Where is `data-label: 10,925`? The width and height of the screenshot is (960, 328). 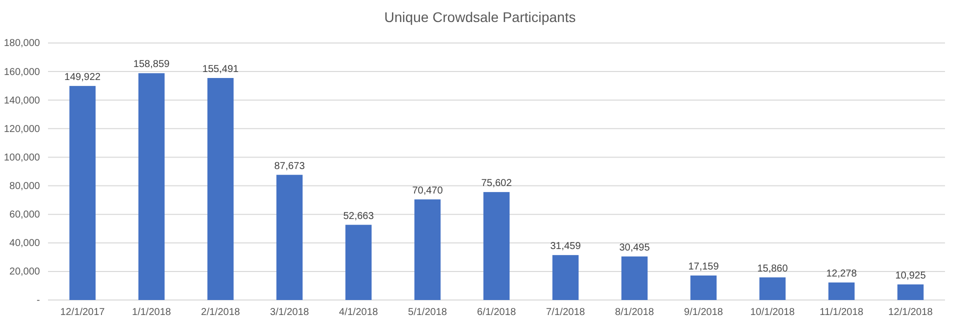
data-label: 10,925 is located at coordinates (910, 276).